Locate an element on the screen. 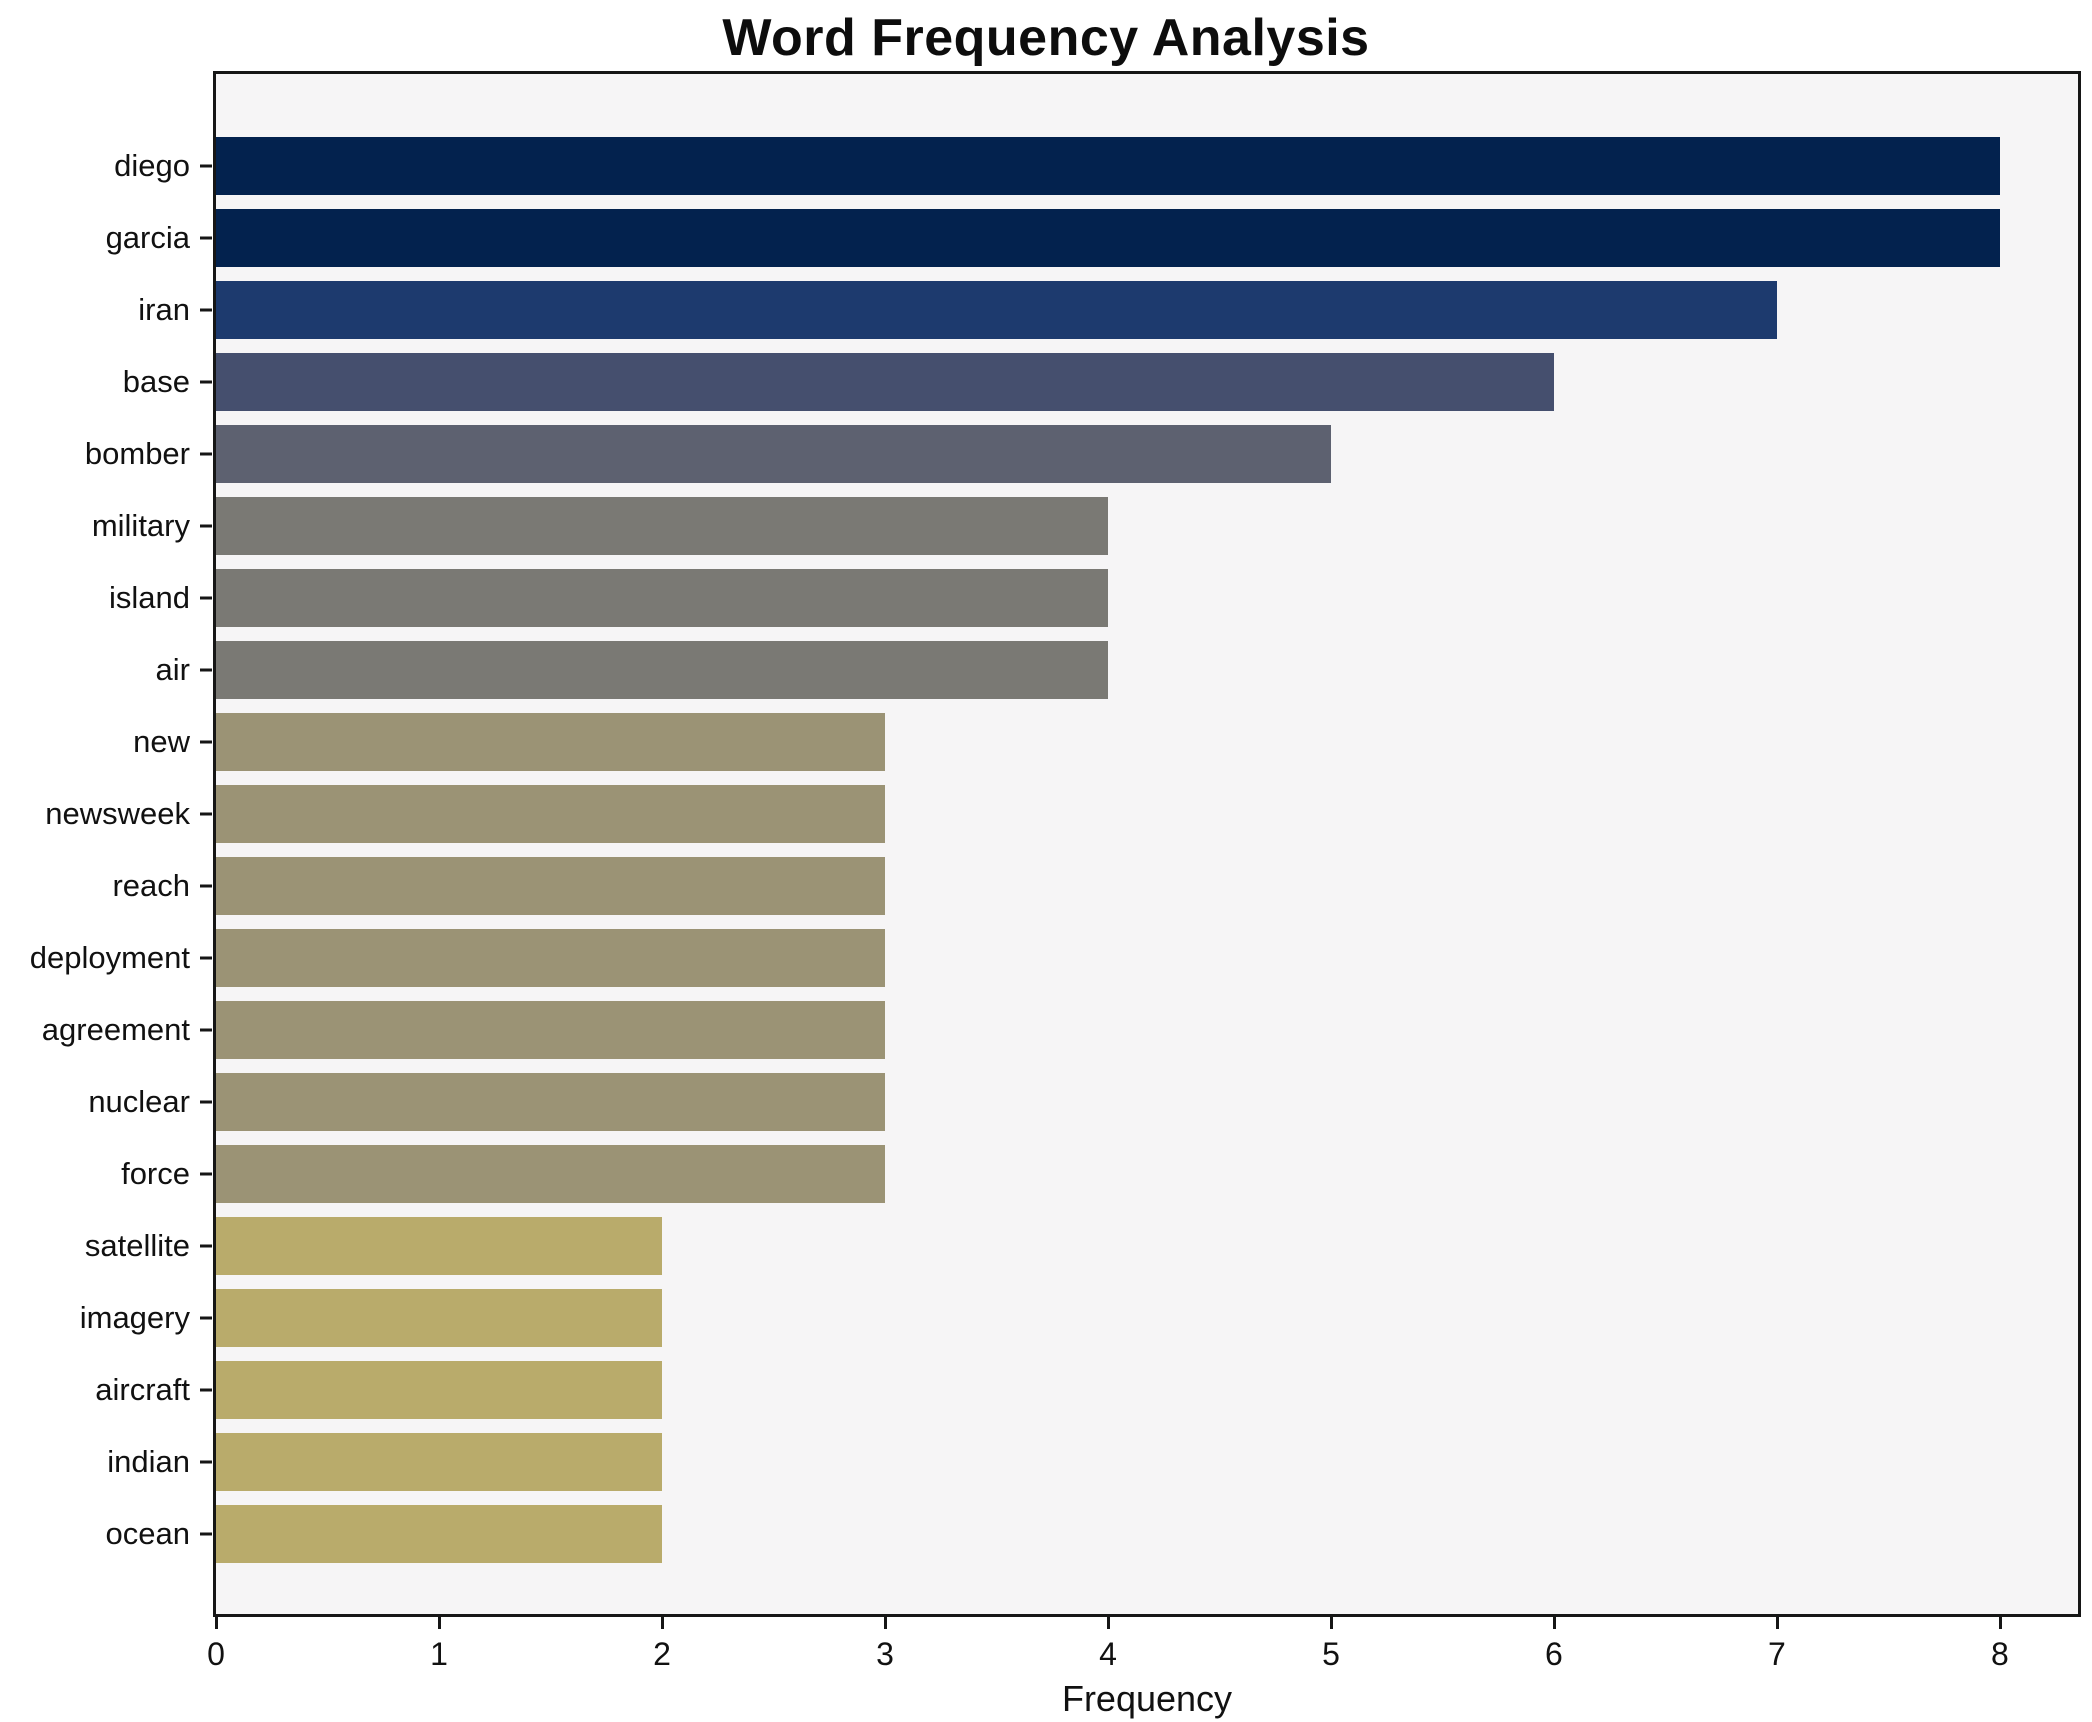  bar-row: deployment is located at coordinates (1054, 958).